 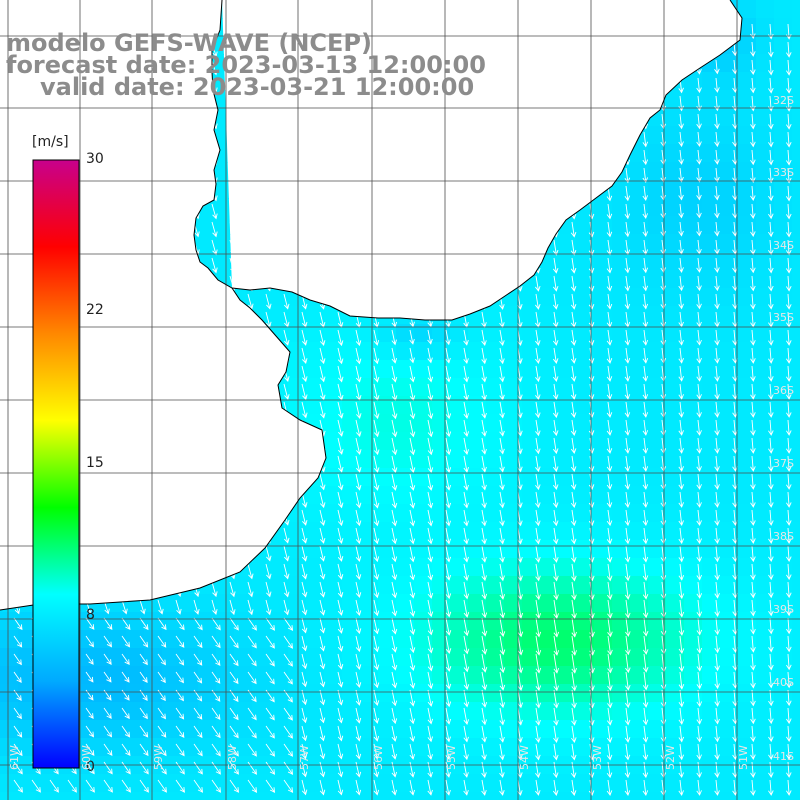 What do you see at coordinates (783, 756) in the screenshot?
I see `lat-label-41s: 41S` at bounding box center [783, 756].